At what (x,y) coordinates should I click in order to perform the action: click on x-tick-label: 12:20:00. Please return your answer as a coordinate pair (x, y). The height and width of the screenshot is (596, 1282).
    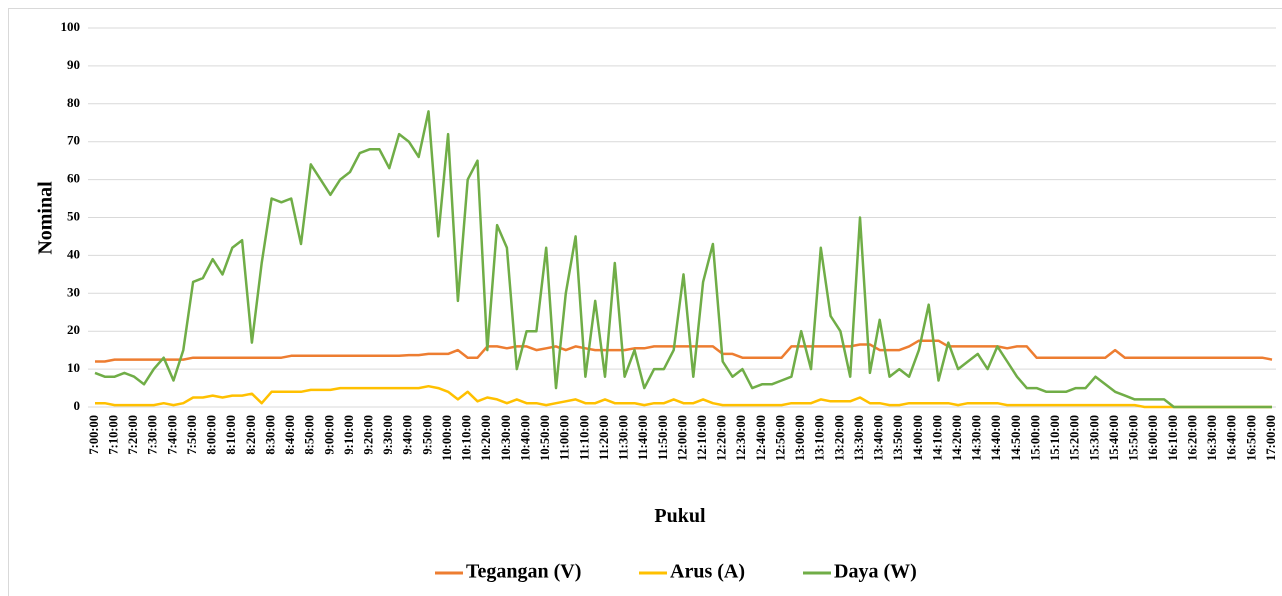
    Looking at the image, I should click on (722, 438).